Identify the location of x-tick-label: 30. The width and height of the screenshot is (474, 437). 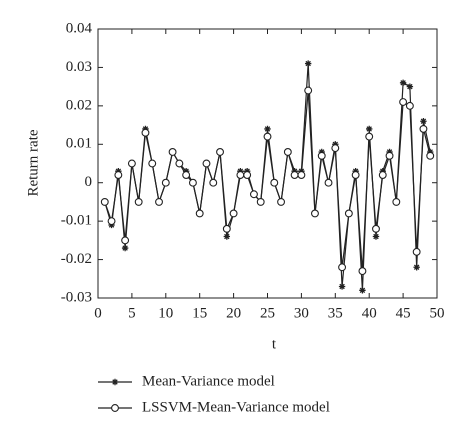
(301, 313).